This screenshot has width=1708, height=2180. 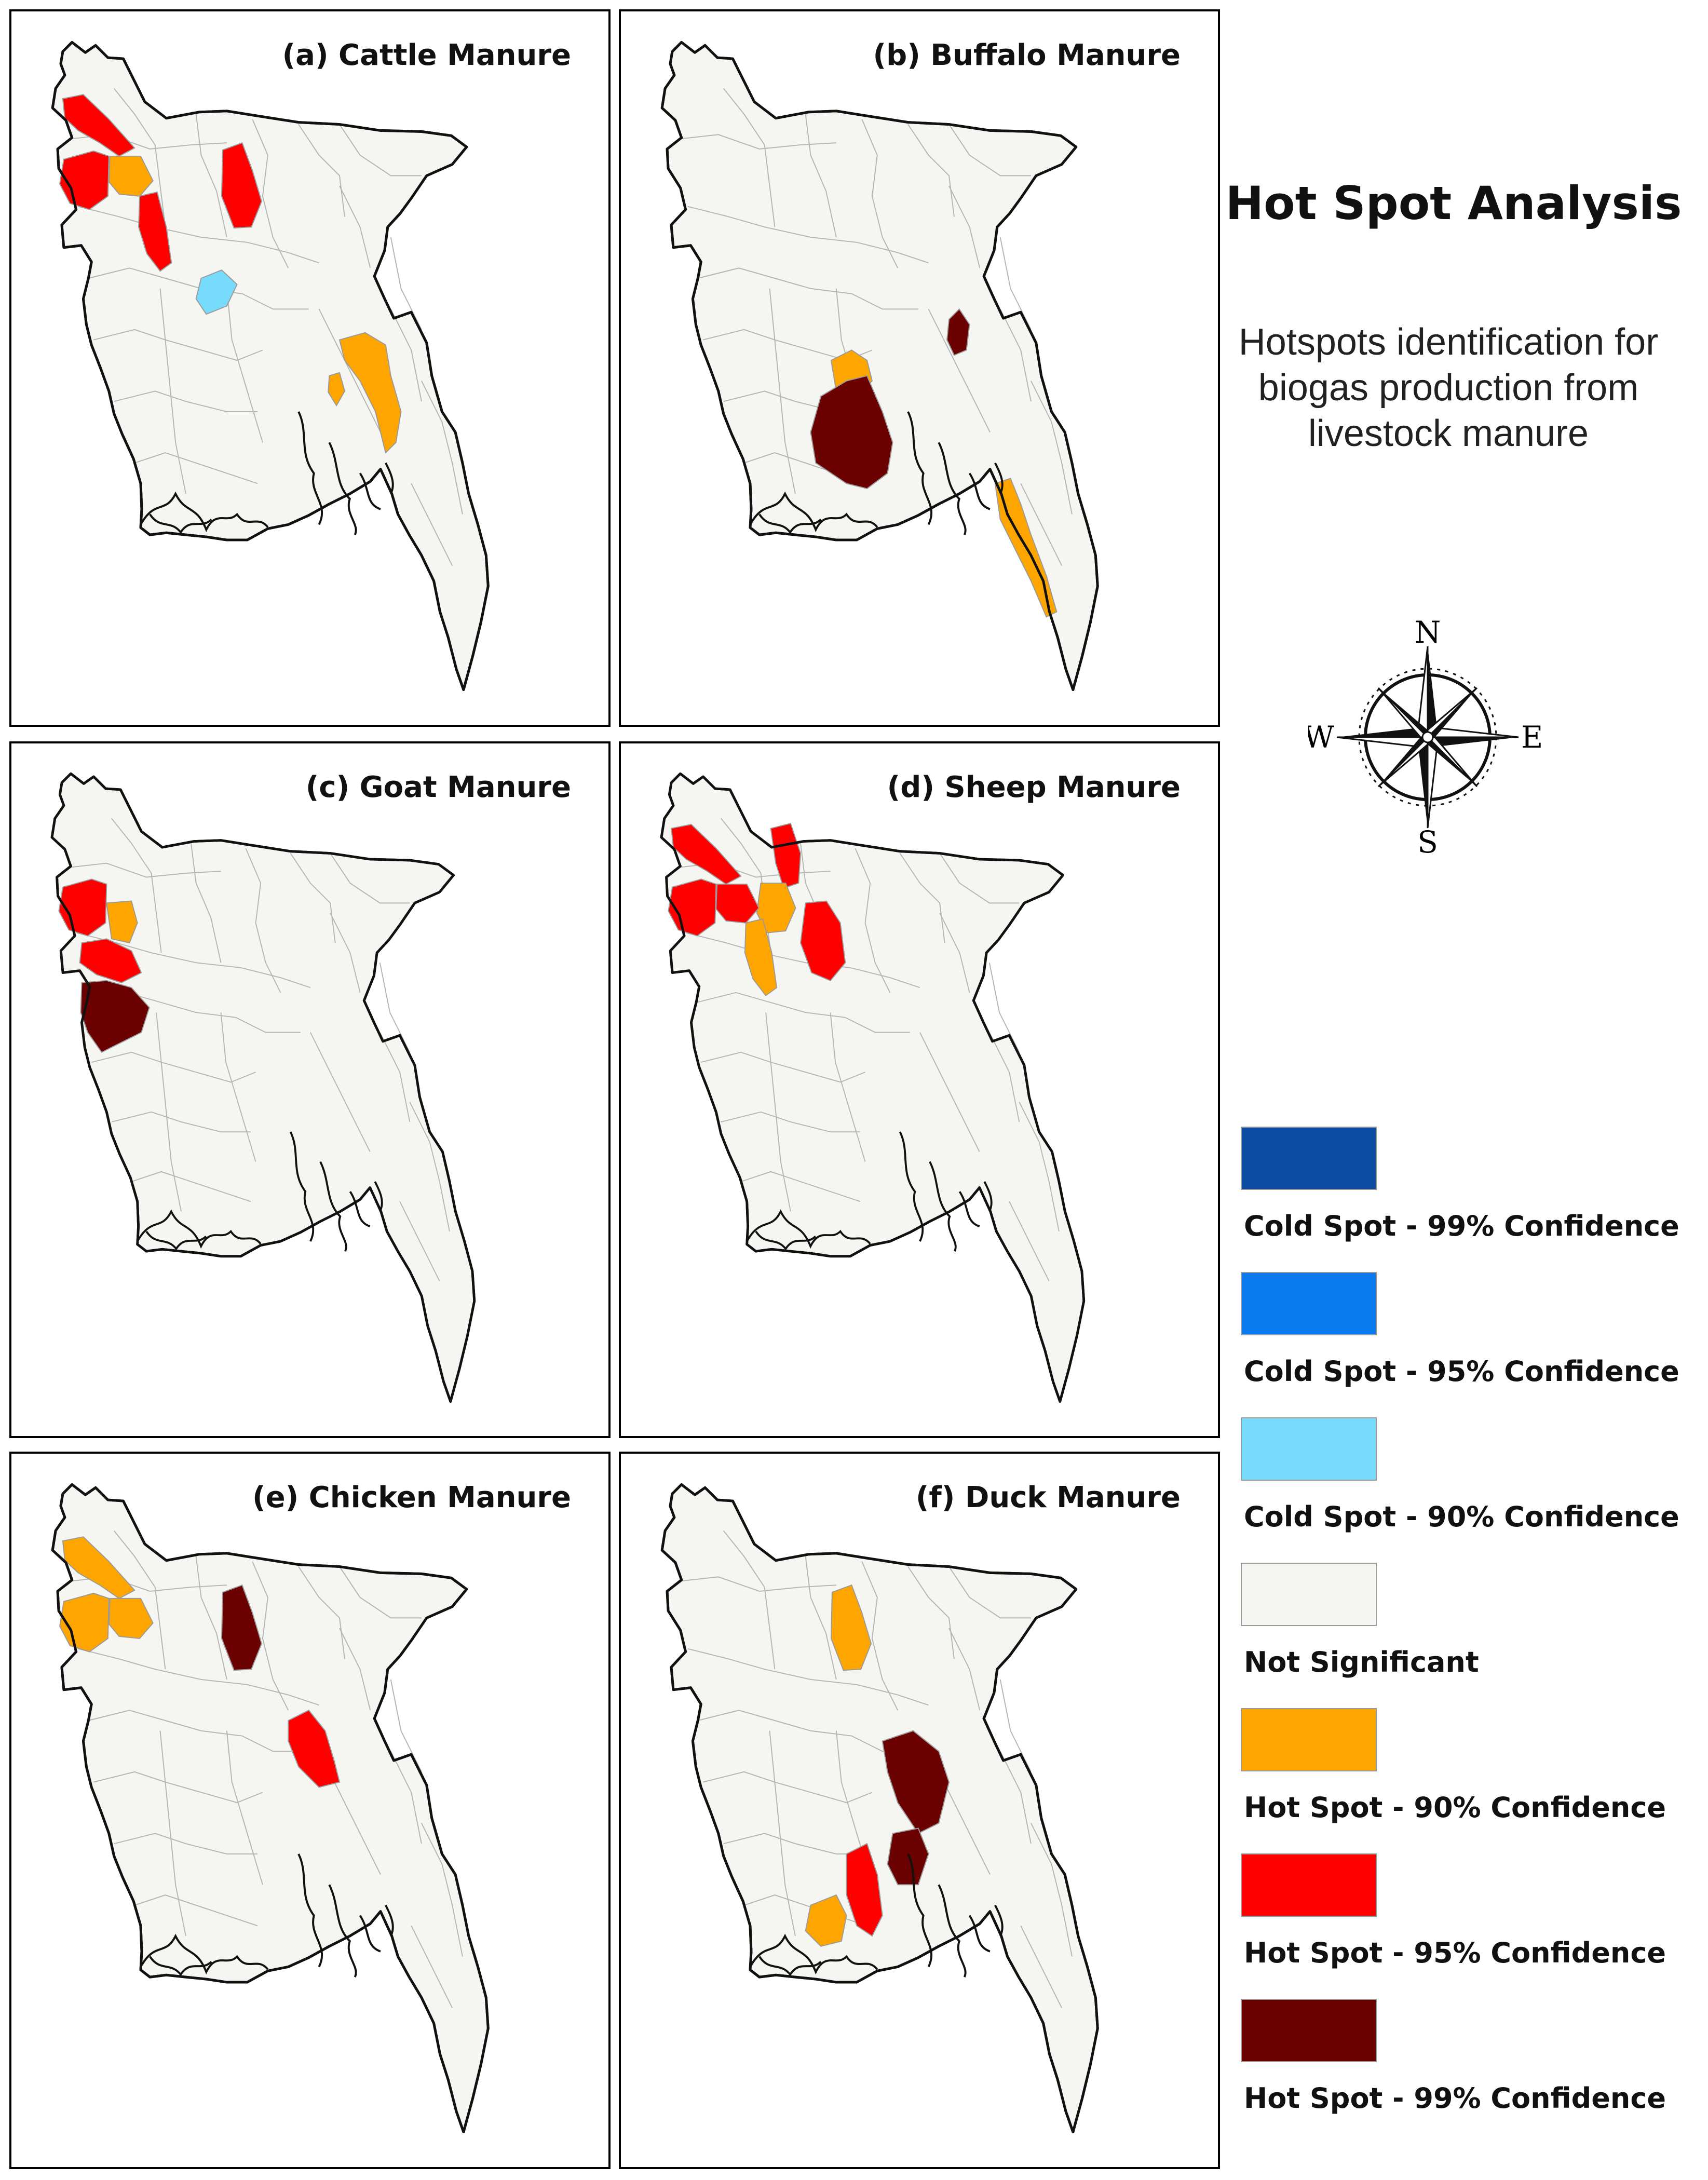 What do you see at coordinates (438, 787) in the screenshot?
I see `panel-title: (c) Goat Manure` at bounding box center [438, 787].